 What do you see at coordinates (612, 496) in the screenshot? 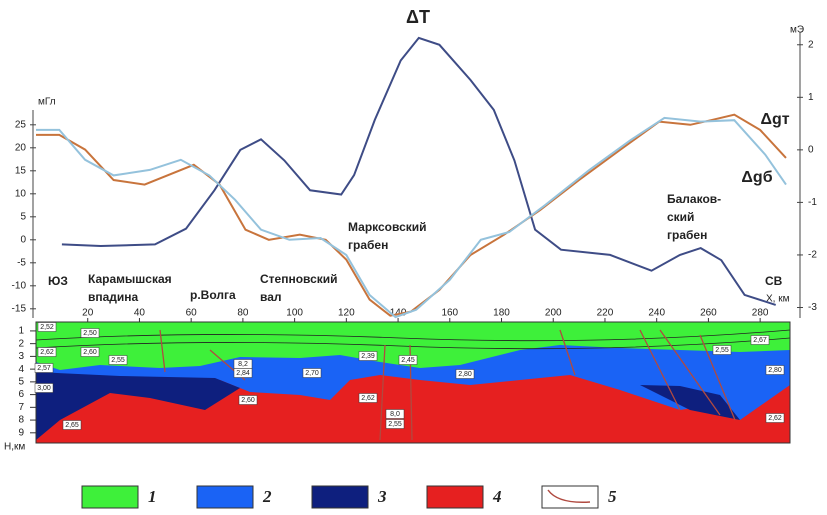
I see `legend-label: 5` at bounding box center [612, 496].